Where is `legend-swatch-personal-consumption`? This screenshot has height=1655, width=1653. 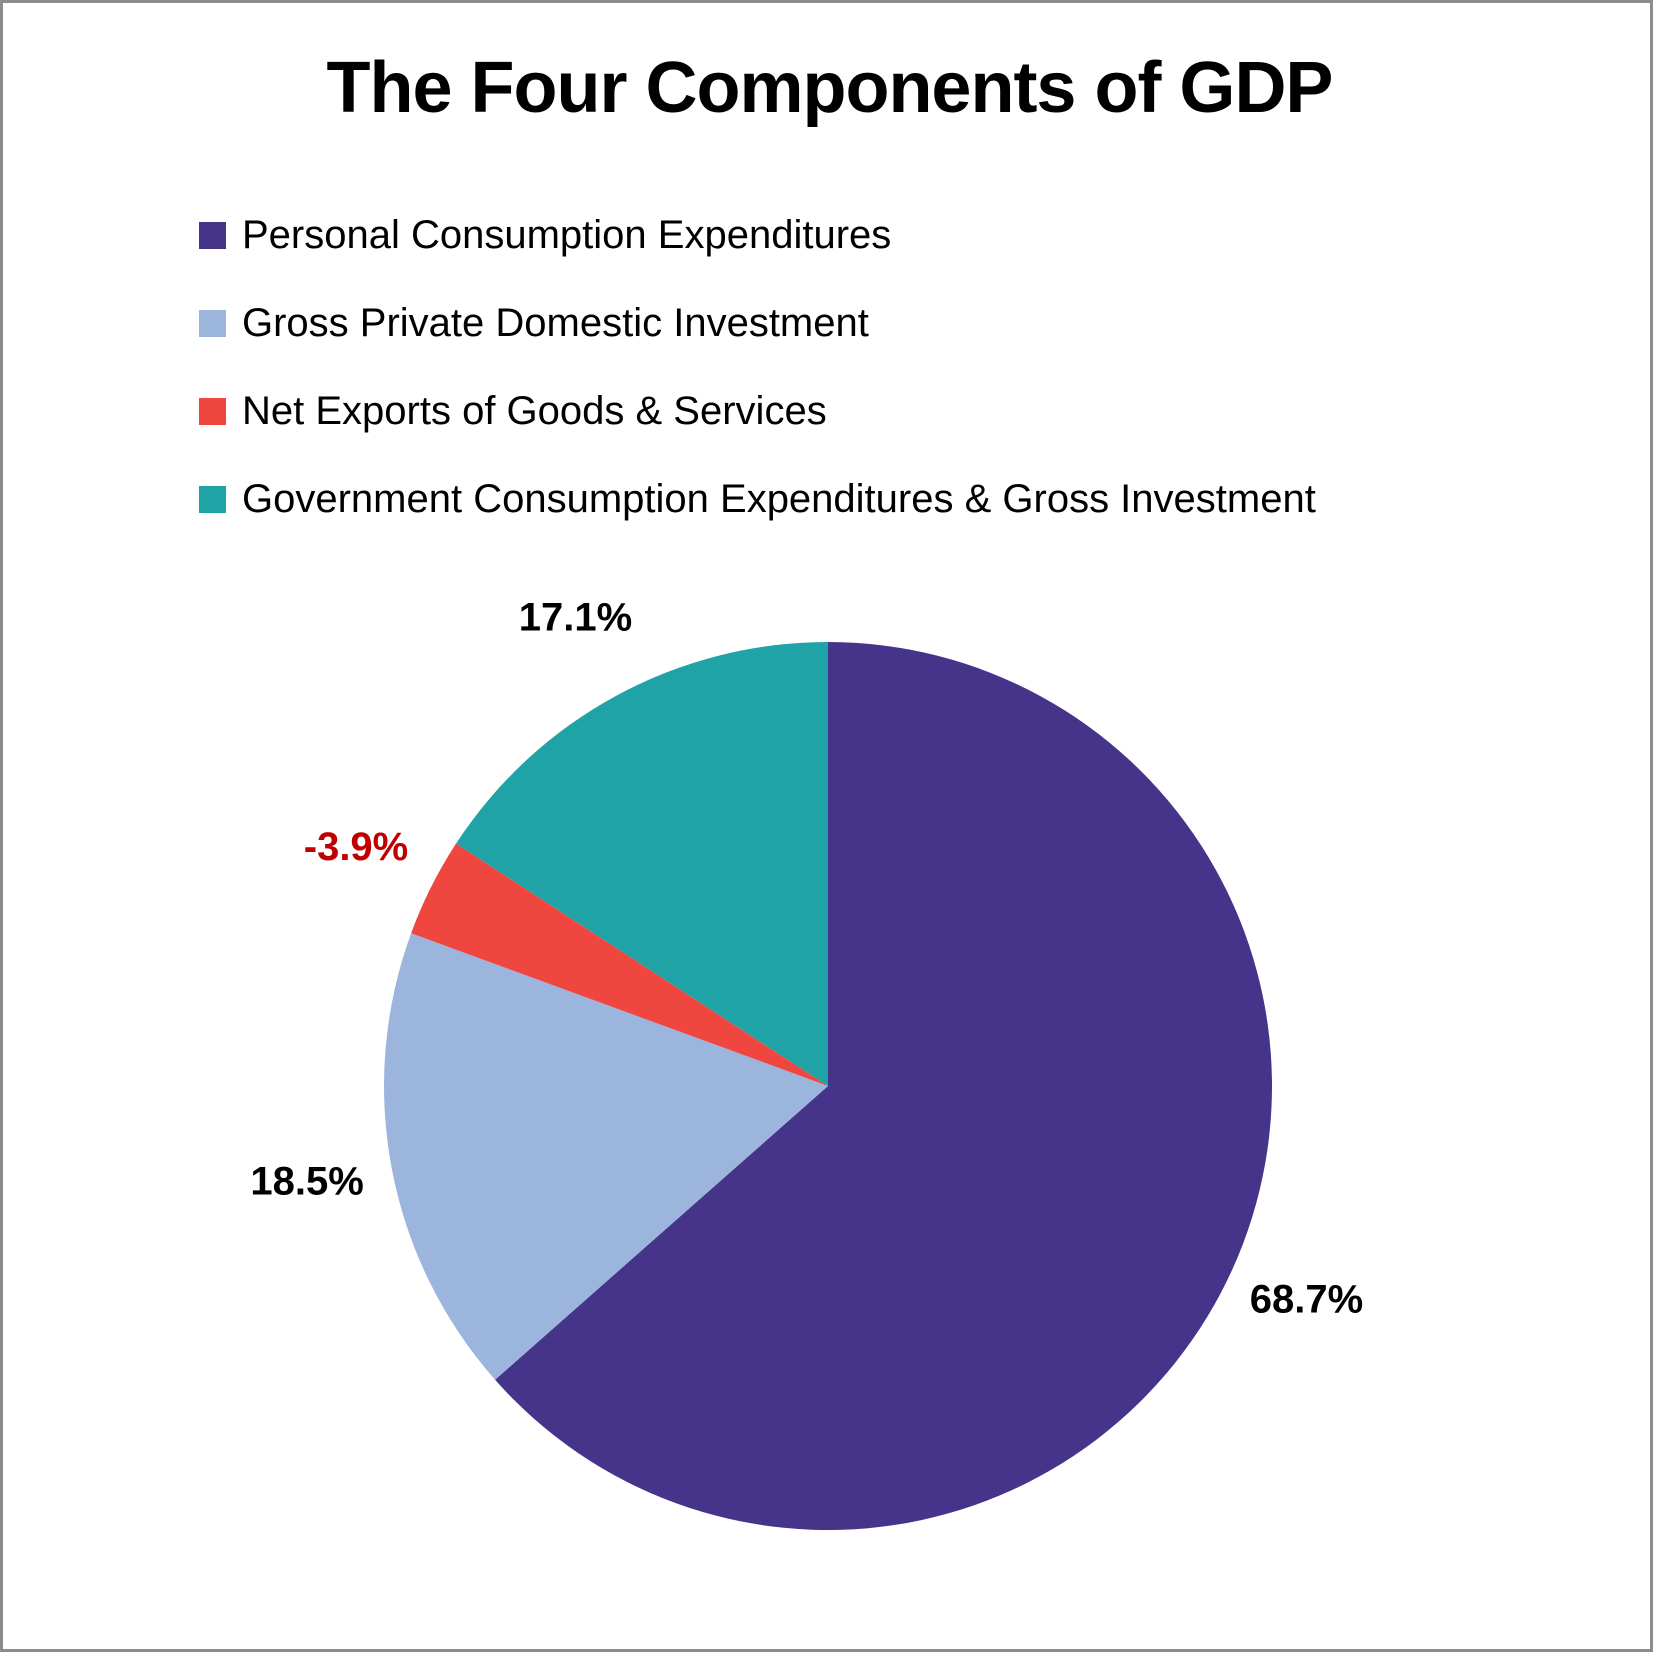
legend-swatch-personal-consumption is located at coordinates (212, 235).